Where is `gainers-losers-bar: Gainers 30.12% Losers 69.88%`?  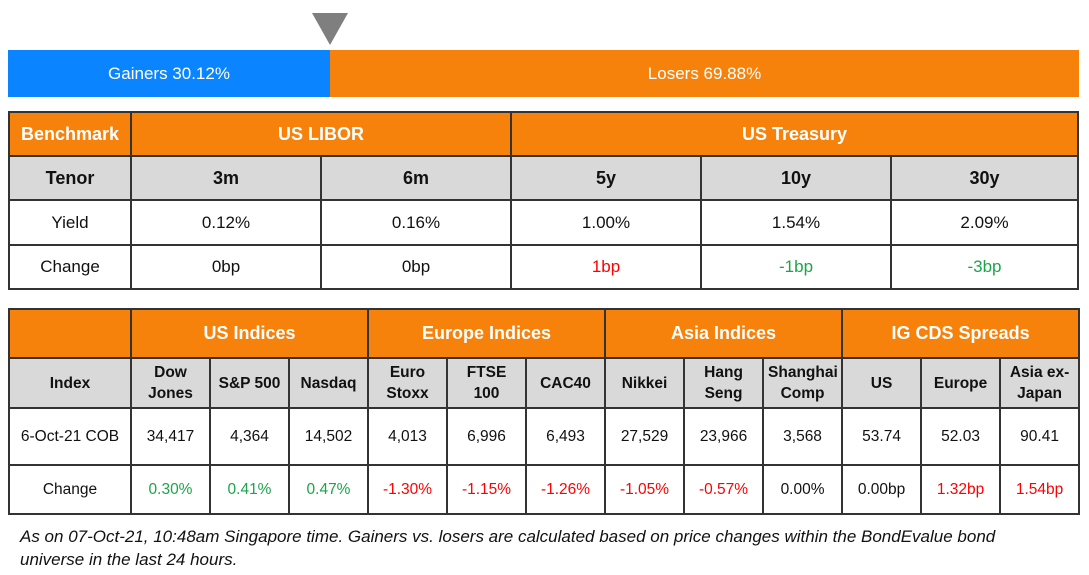 gainers-losers-bar: Gainers 30.12% Losers 69.88% is located at coordinates (543, 73).